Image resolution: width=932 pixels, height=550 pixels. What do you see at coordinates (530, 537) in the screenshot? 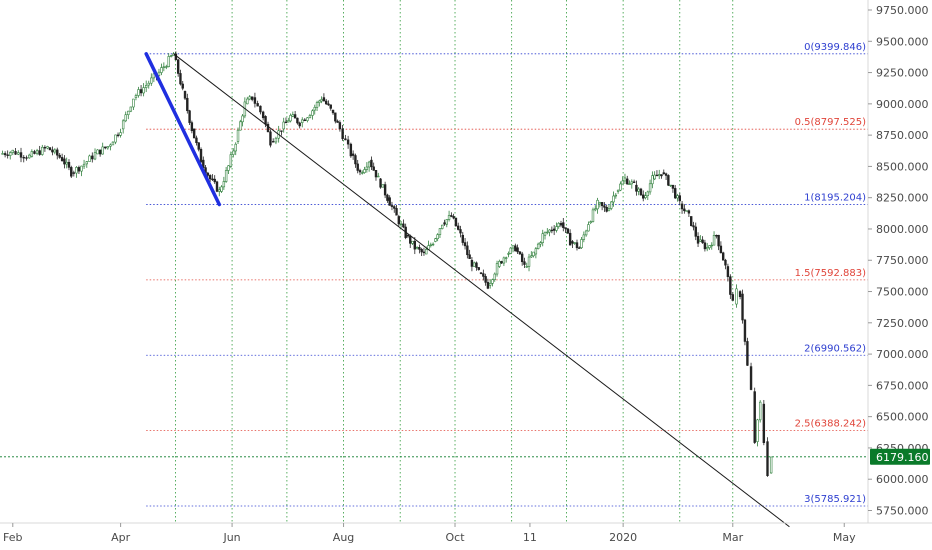
I see `x-tick-label: 11` at bounding box center [530, 537].